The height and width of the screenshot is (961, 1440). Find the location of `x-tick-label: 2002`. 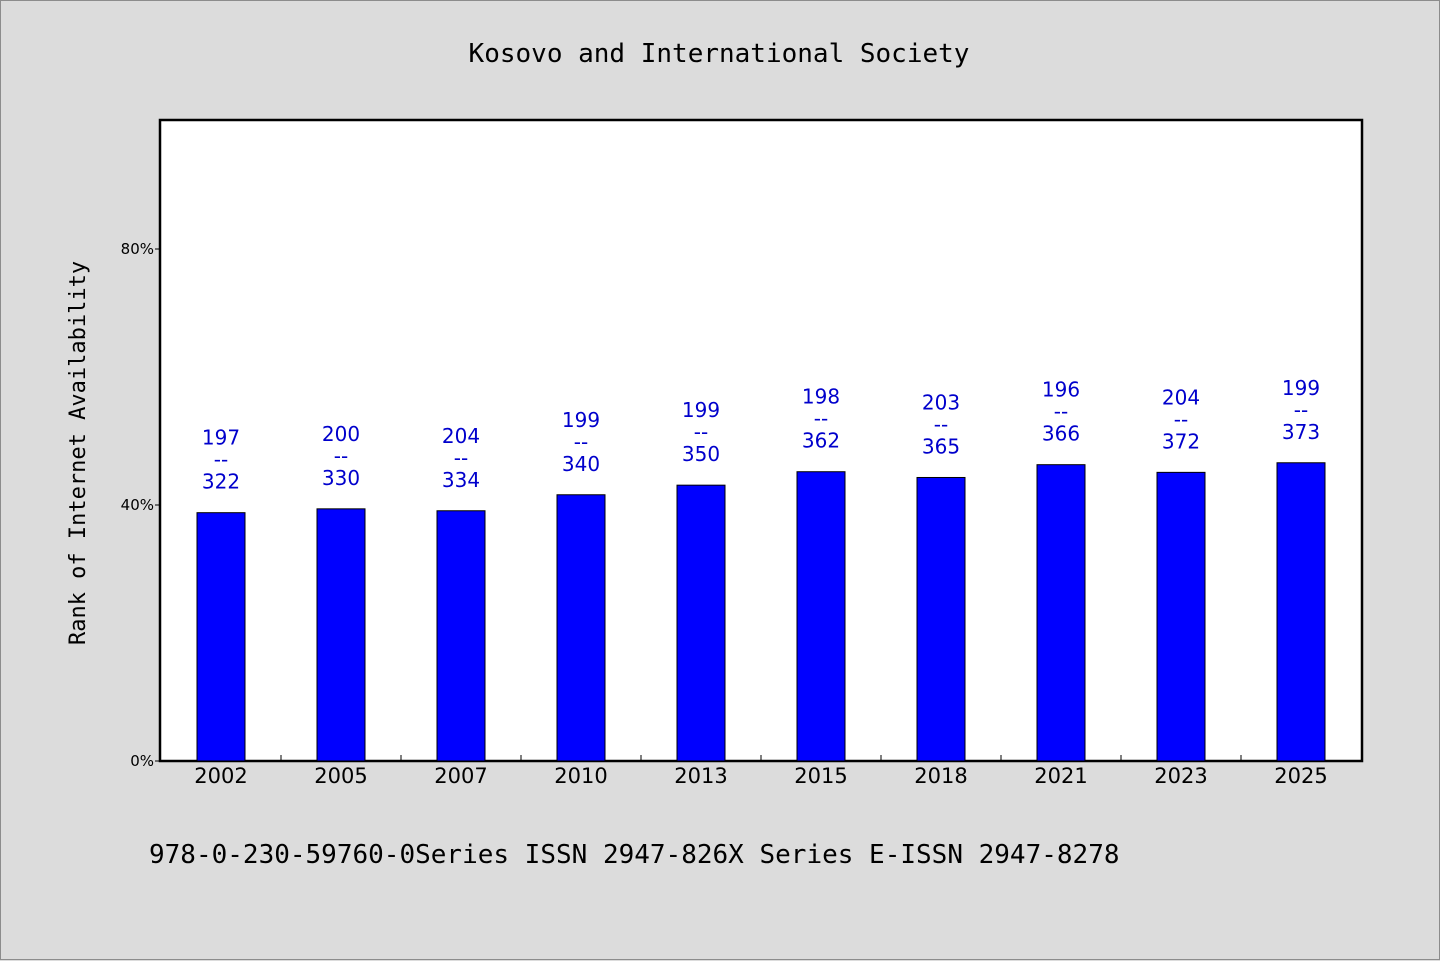

x-tick-label: 2002 is located at coordinates (220, 776).